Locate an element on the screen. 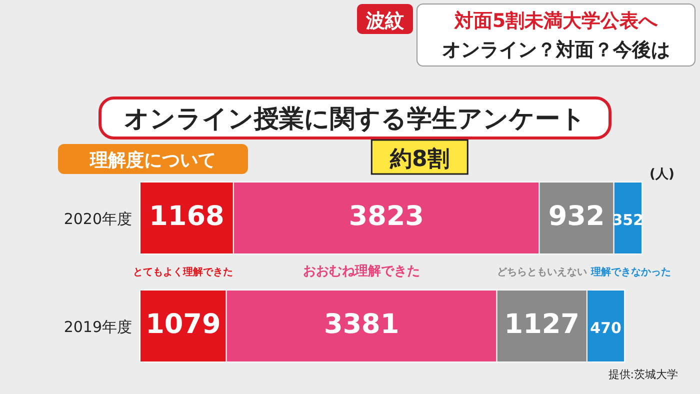  text: 約8割 is located at coordinates (419, 159).